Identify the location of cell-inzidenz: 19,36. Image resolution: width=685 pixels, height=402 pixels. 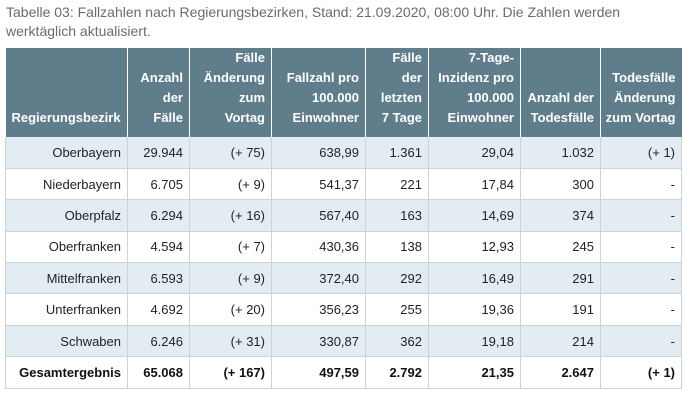
(474, 309).